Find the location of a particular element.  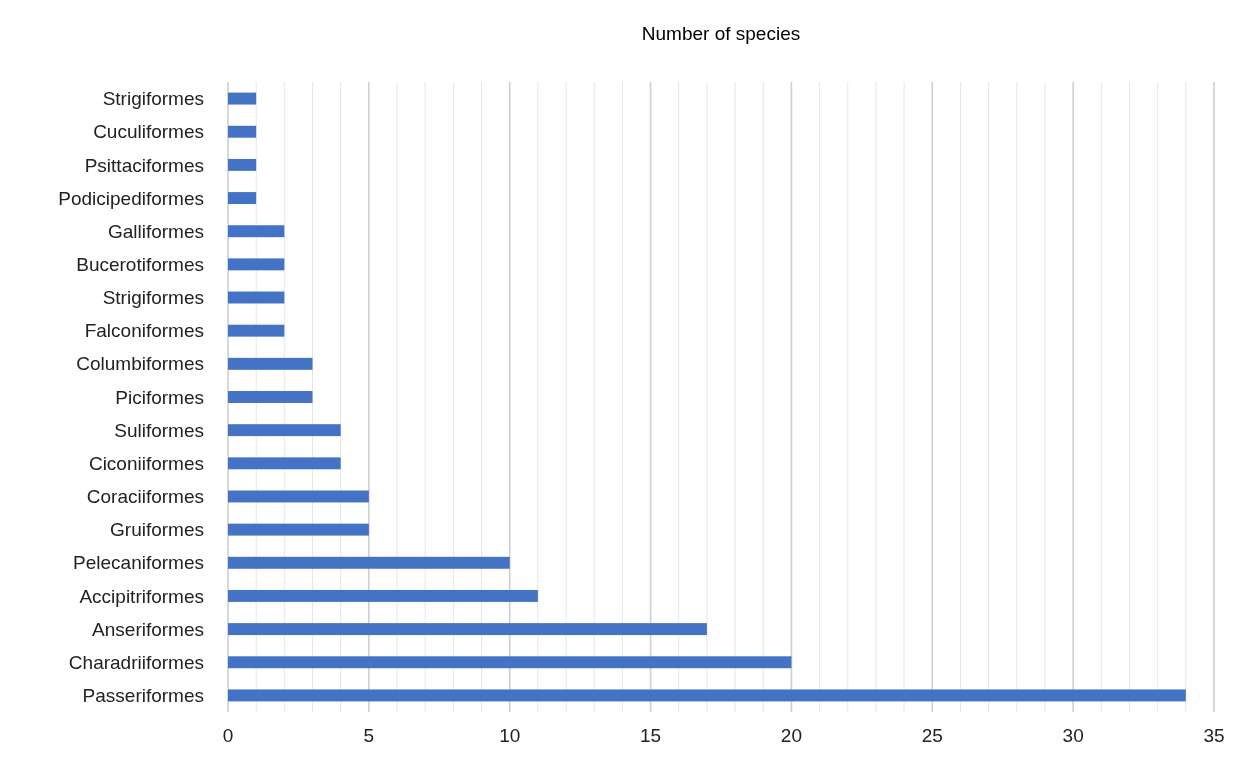

x-tick-label: 25 is located at coordinates (932, 735).